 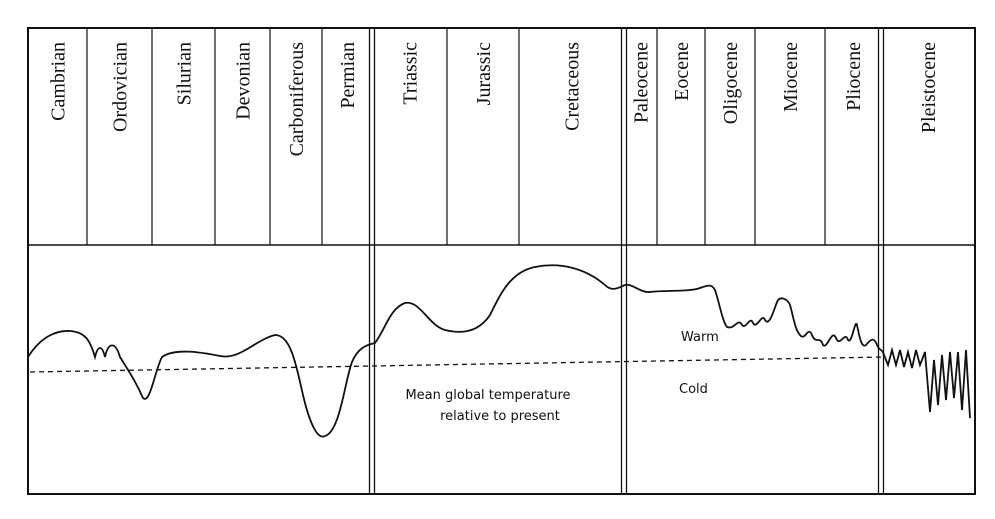 I want to click on period-label: Permian, so click(x=348, y=75).